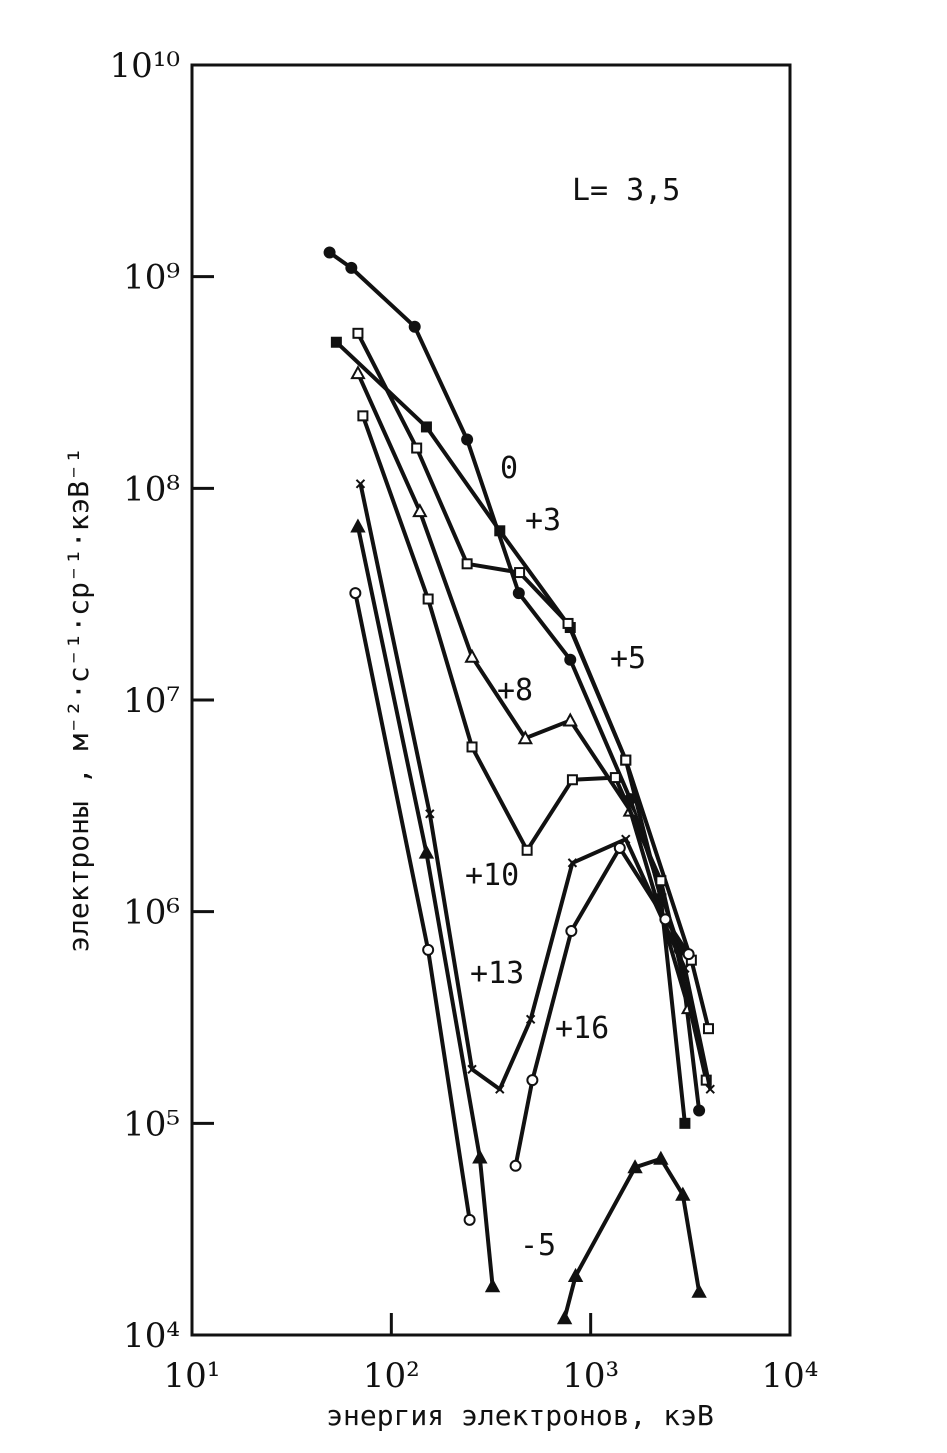  What do you see at coordinates (151, 1336) in the screenshot?
I see `y-tick-label: 10⁴` at bounding box center [151, 1336].